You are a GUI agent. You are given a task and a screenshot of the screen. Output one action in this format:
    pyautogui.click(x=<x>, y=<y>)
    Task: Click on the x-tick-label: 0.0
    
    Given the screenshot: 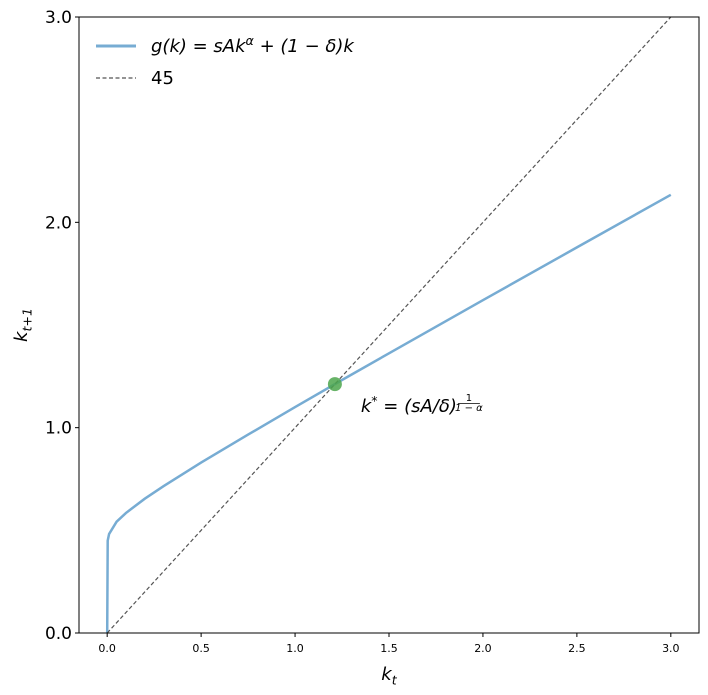 What is the action you would take?
    pyautogui.click(x=107, y=648)
    